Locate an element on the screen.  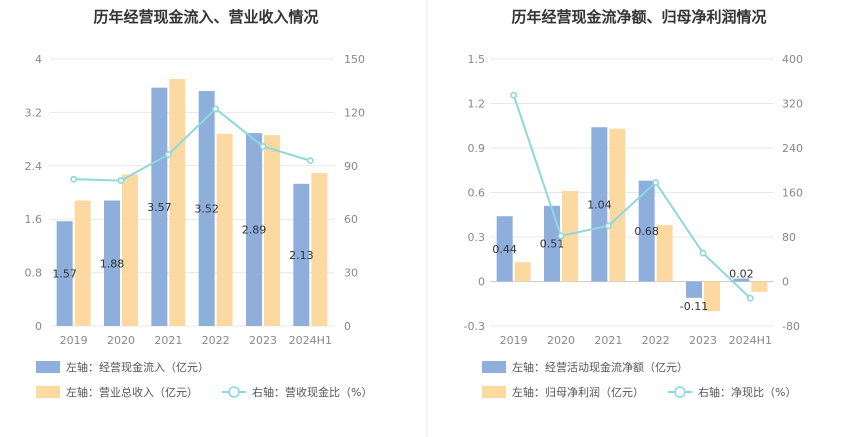
bar-series is located at coordinates (632, 219).